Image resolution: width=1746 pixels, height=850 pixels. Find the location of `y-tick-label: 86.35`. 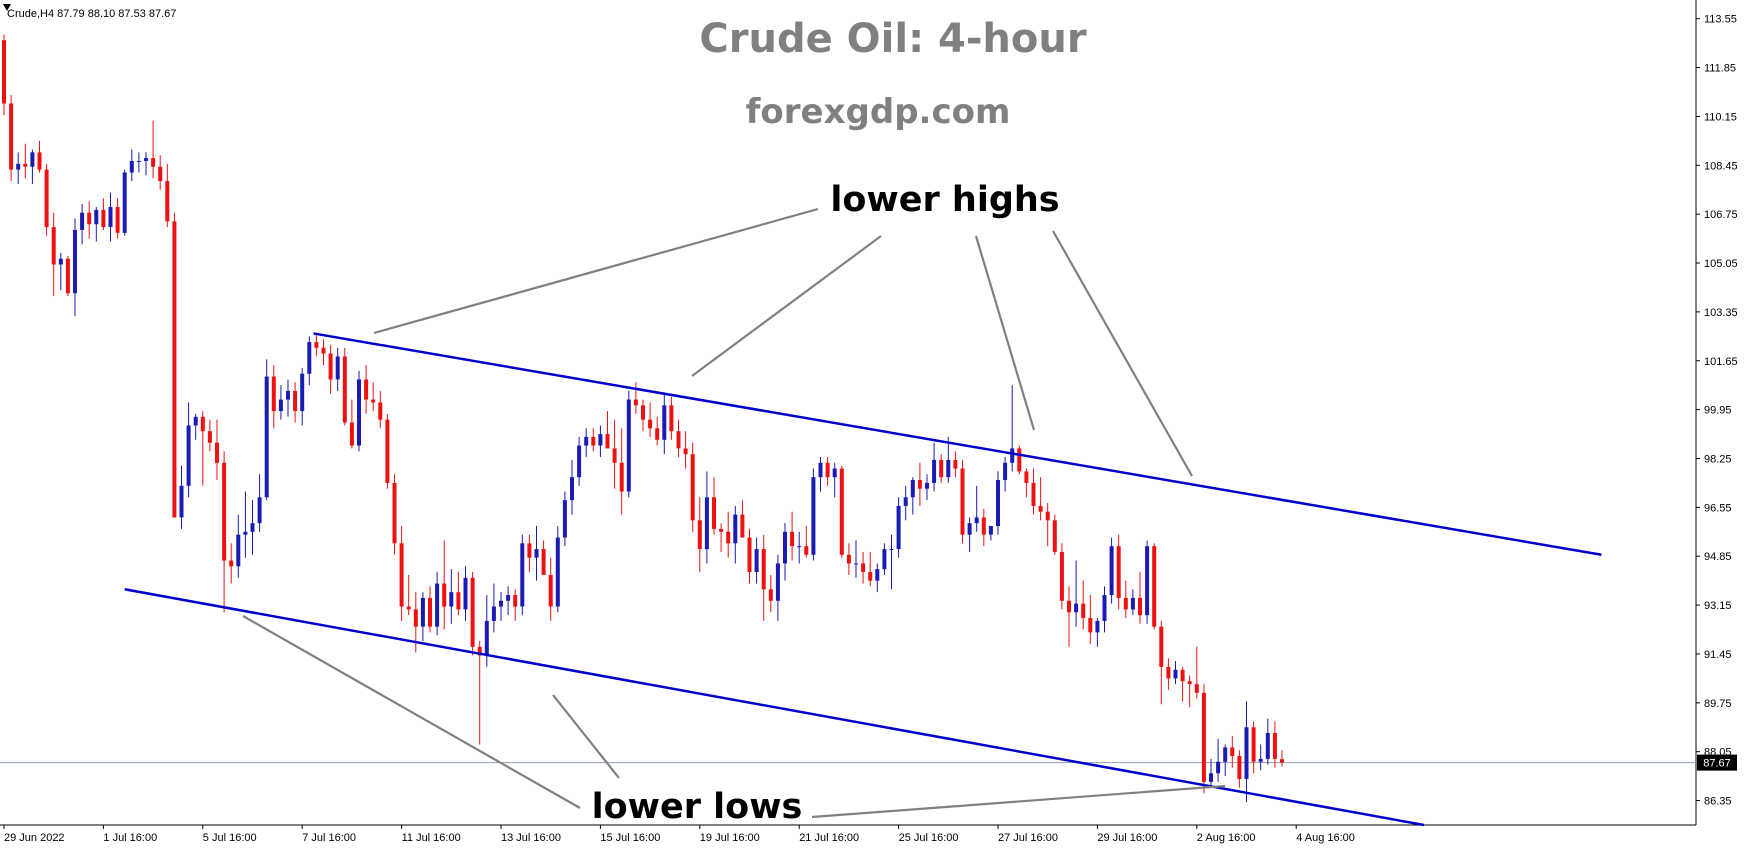

y-tick-label: 86.35 is located at coordinates (1718, 802).